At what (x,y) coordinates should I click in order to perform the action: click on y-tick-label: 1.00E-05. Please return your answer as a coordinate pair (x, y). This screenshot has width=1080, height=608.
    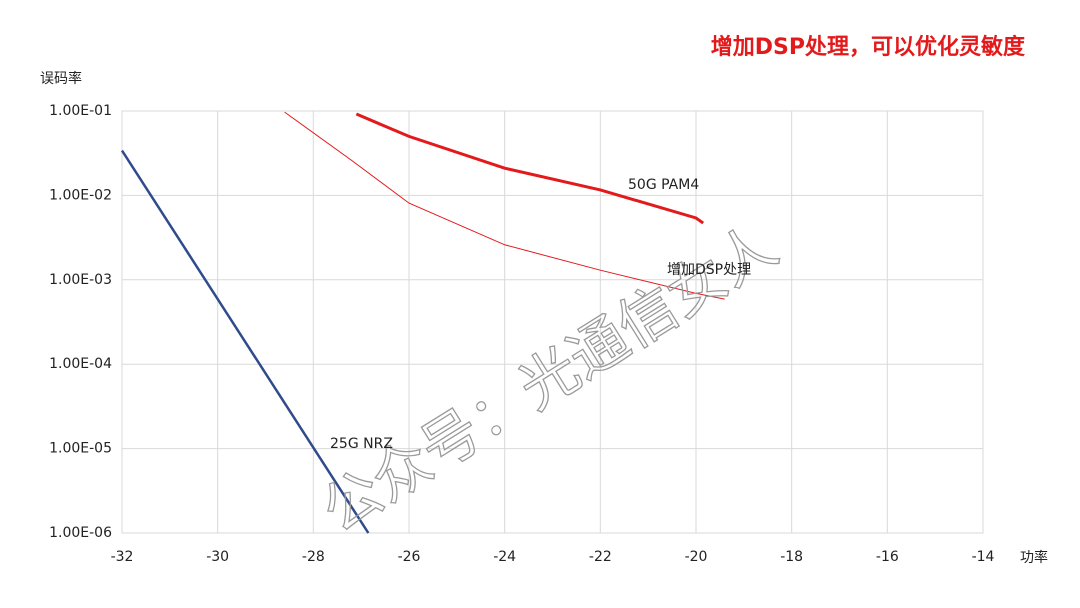
    Looking at the image, I should click on (80, 449).